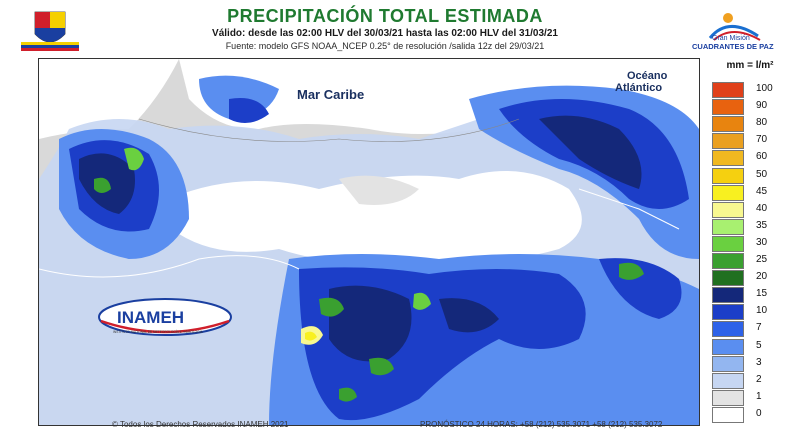  I want to click on legend-item: 20, so click(752, 278).